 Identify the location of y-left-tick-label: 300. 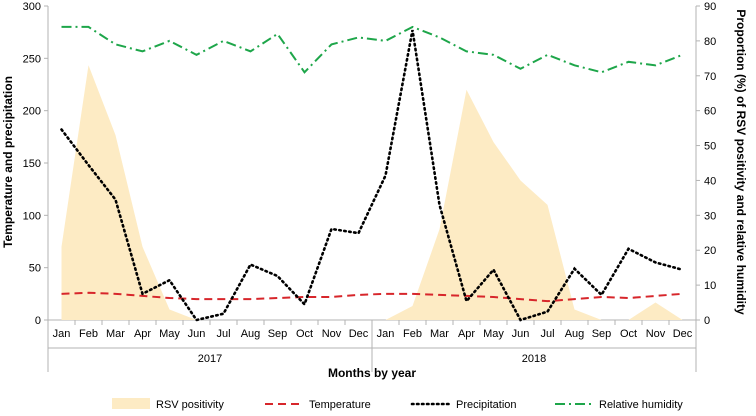
(32, 7).